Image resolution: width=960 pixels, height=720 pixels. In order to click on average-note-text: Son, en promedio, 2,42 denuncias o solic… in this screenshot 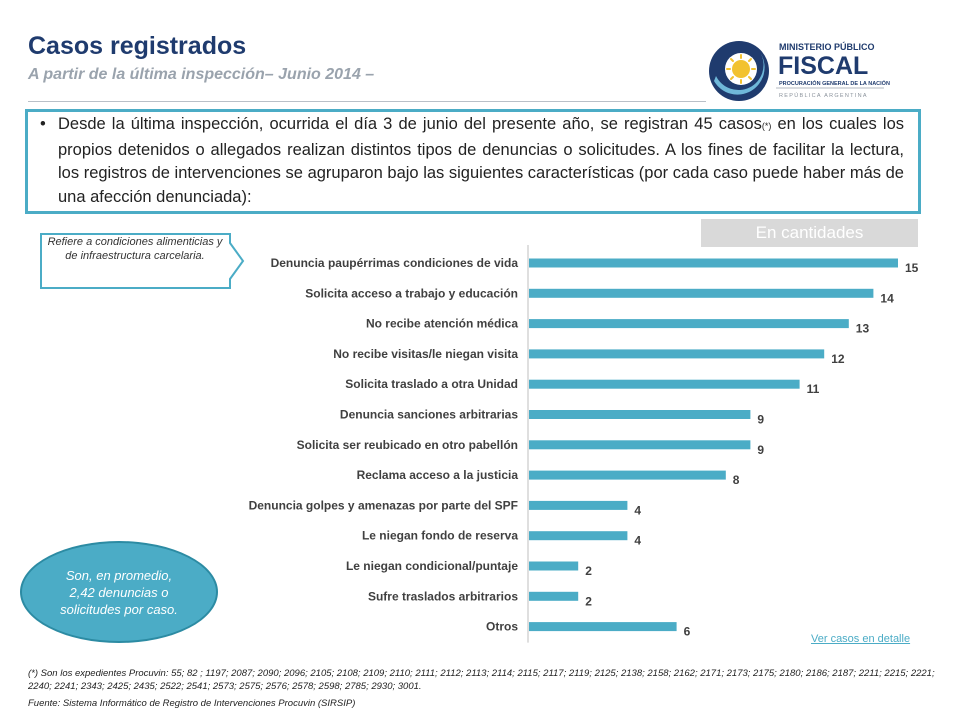, I will do `click(119, 592)`.